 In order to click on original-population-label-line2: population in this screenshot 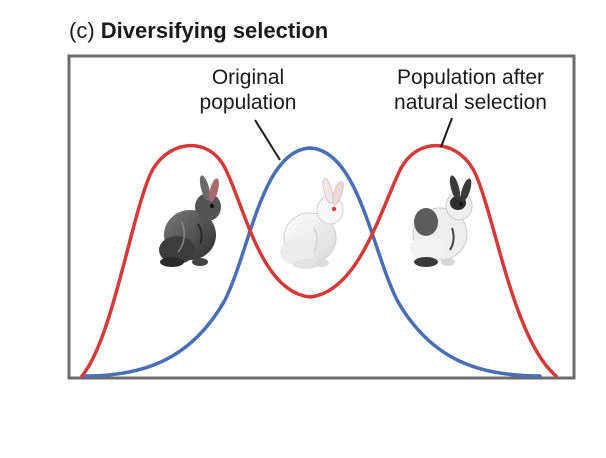, I will do `click(248, 102)`.